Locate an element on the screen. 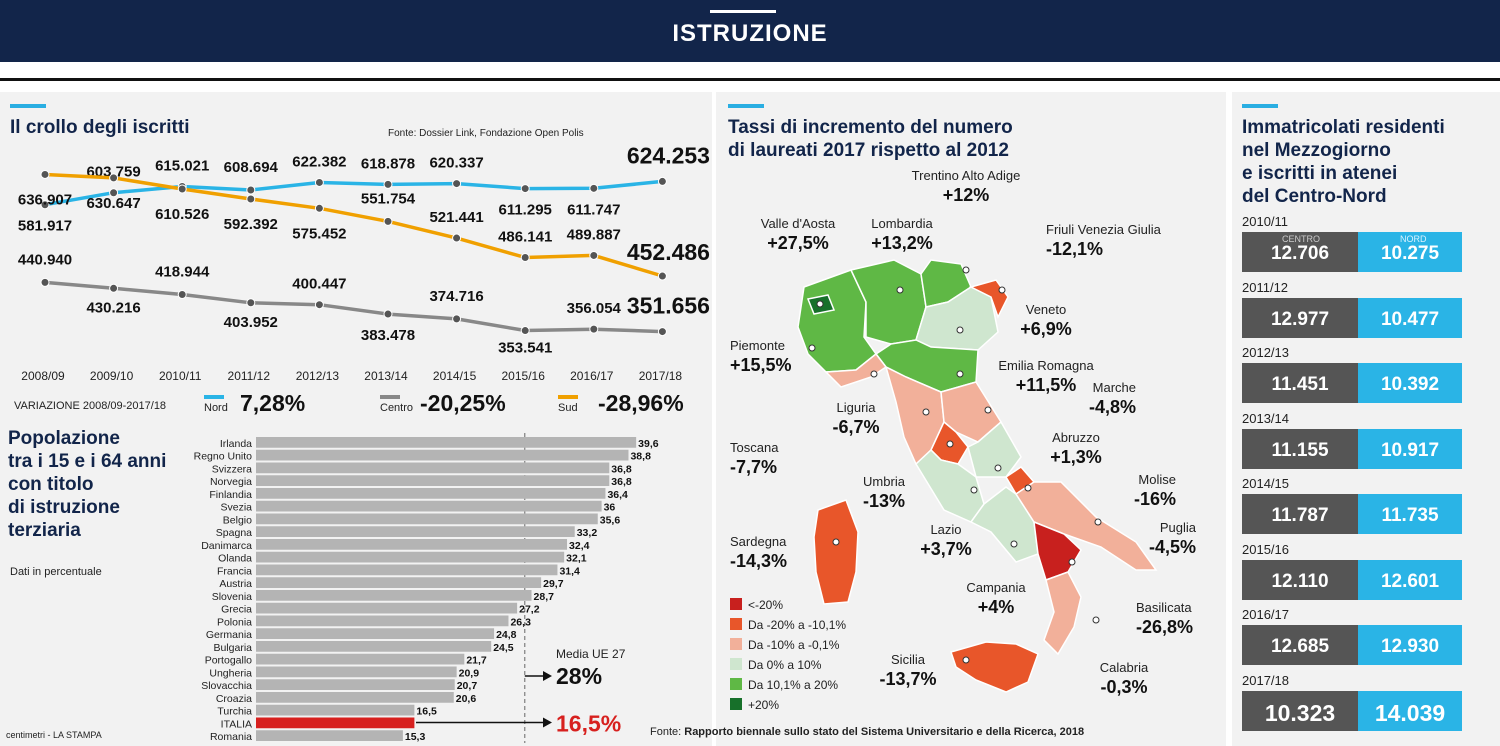  year-row: 11.451 10.392 is located at coordinates (1352, 383).